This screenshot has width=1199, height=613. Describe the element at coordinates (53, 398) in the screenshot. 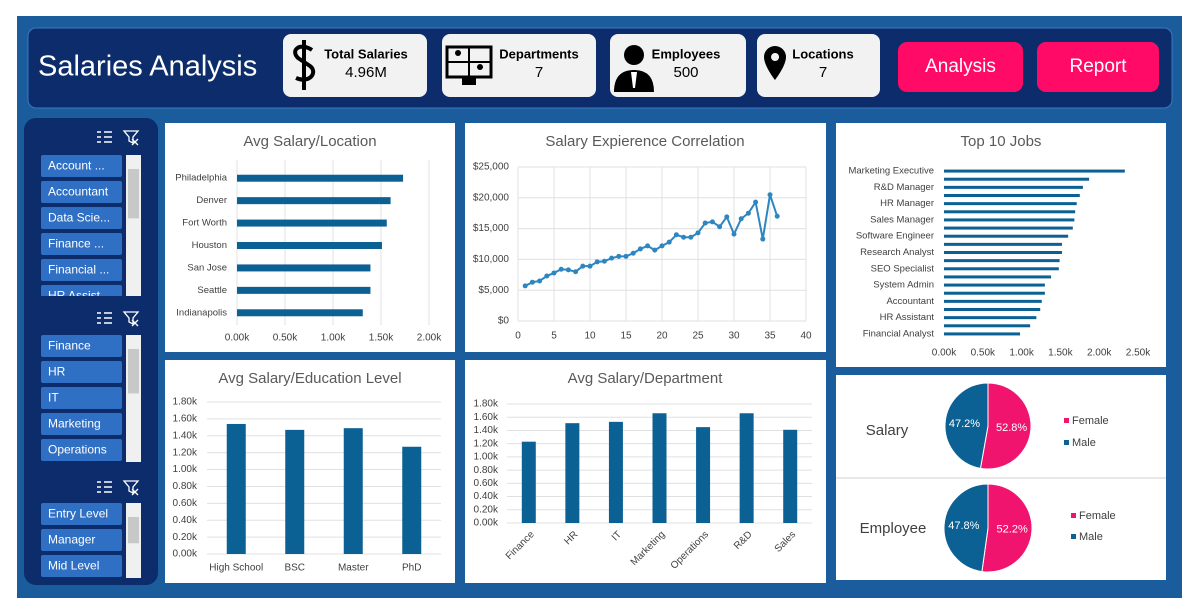

I see `slicer-item-label: IT` at that location.